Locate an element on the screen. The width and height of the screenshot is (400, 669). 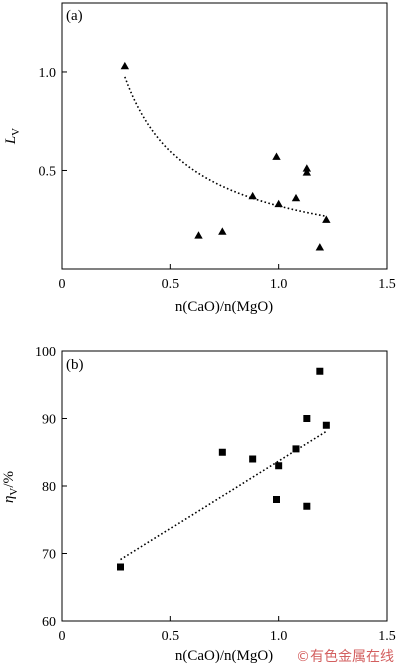
x-tick-label-a-2: 1.0 is located at coordinates (279, 284).